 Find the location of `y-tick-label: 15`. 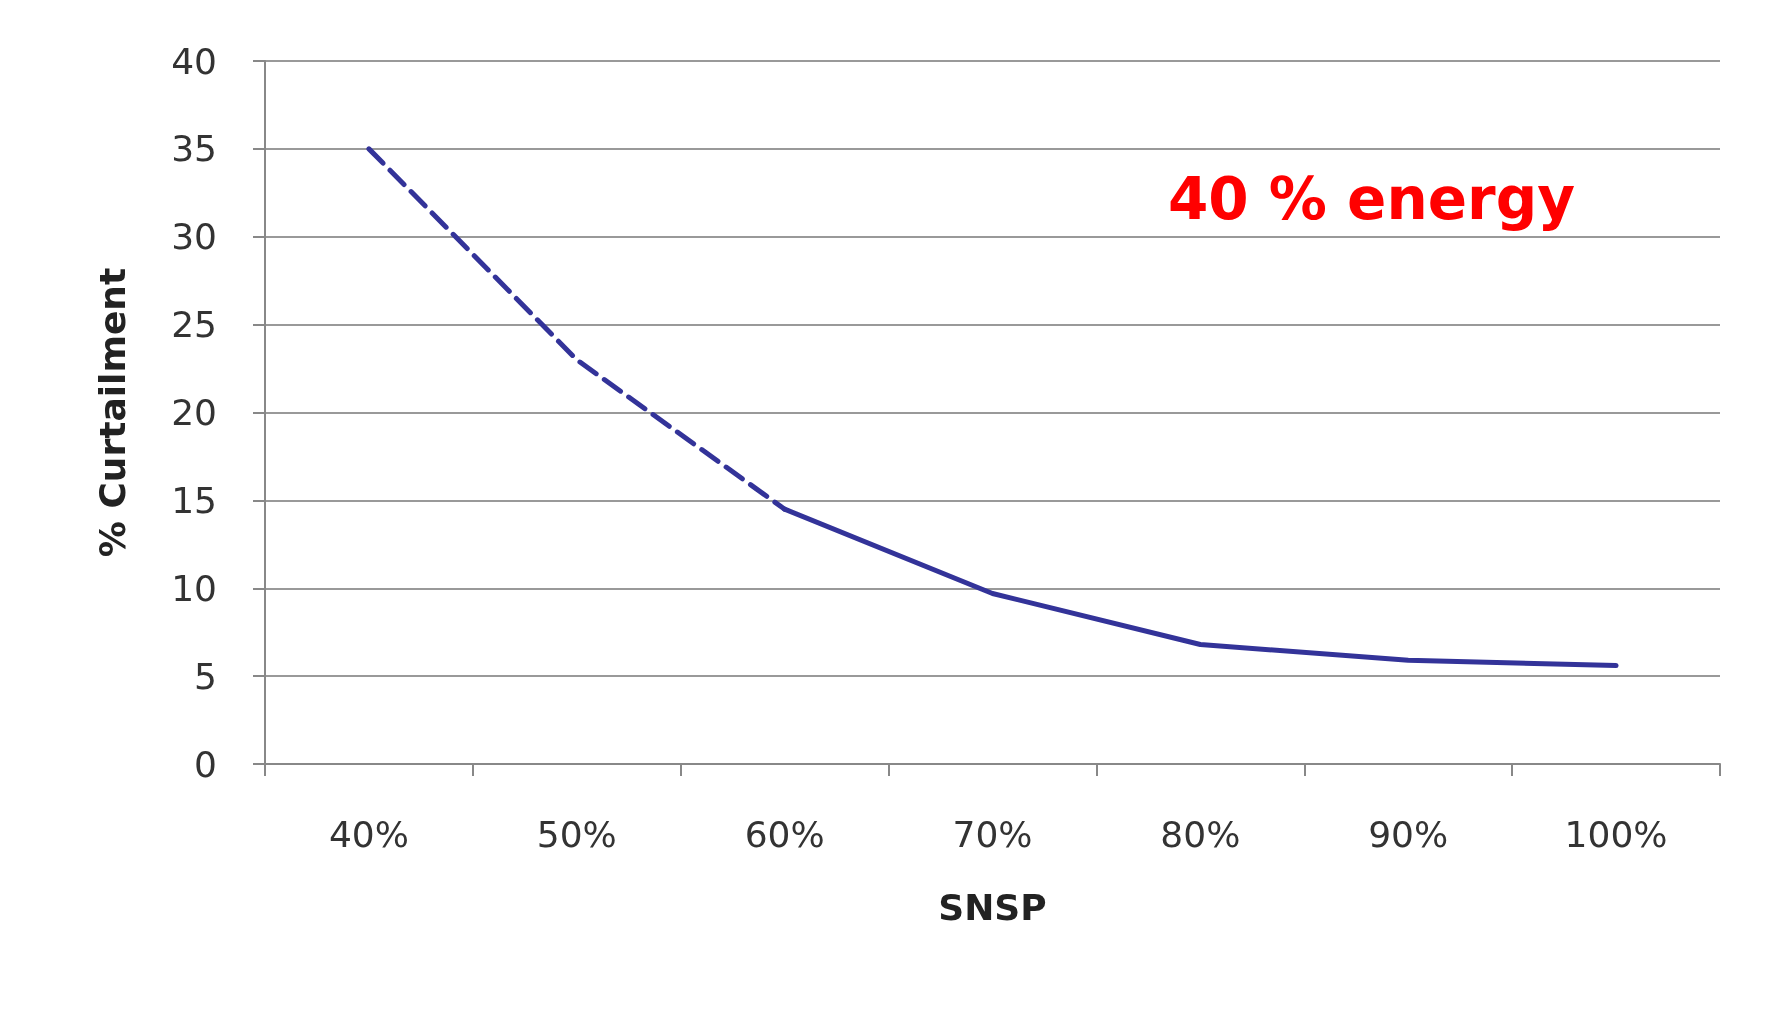

y-tick-label: 15 is located at coordinates (194, 500).